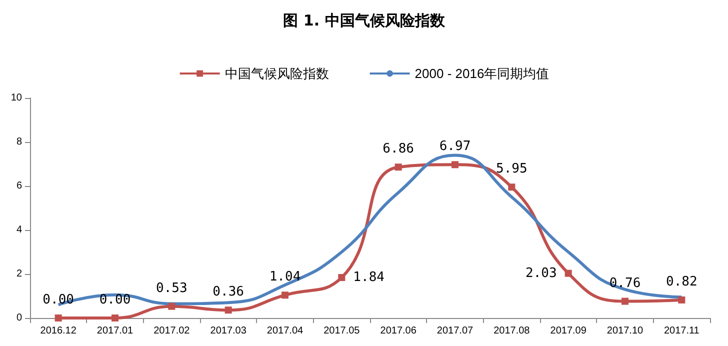 The image size is (728, 346). Describe the element at coordinates (19, 318) in the screenshot. I see `y-tick-label: 0` at that location.